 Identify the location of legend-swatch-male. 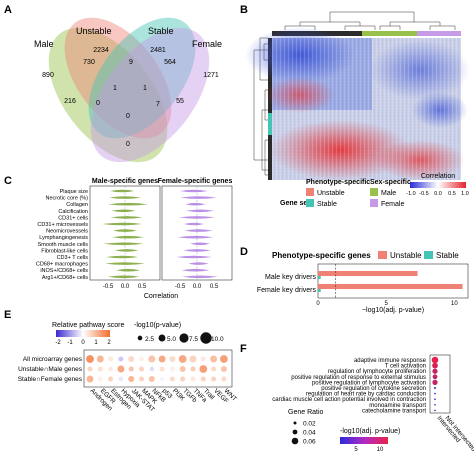
(374, 192).